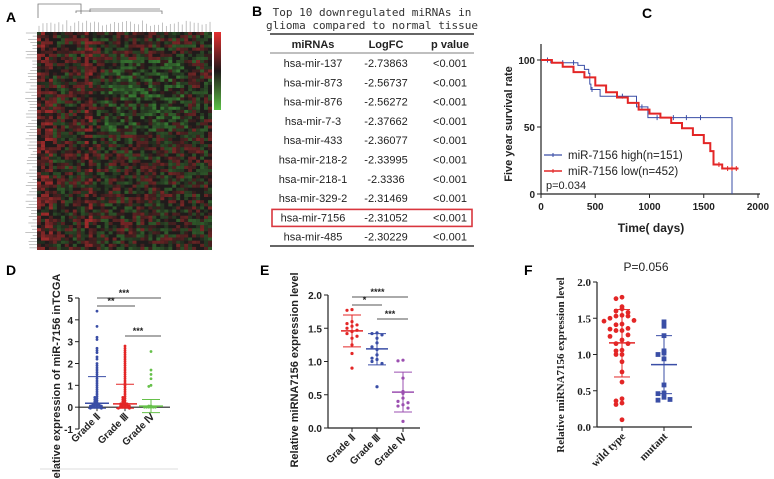  I want to click on y-tick-label: 0.0, so click(584, 428).